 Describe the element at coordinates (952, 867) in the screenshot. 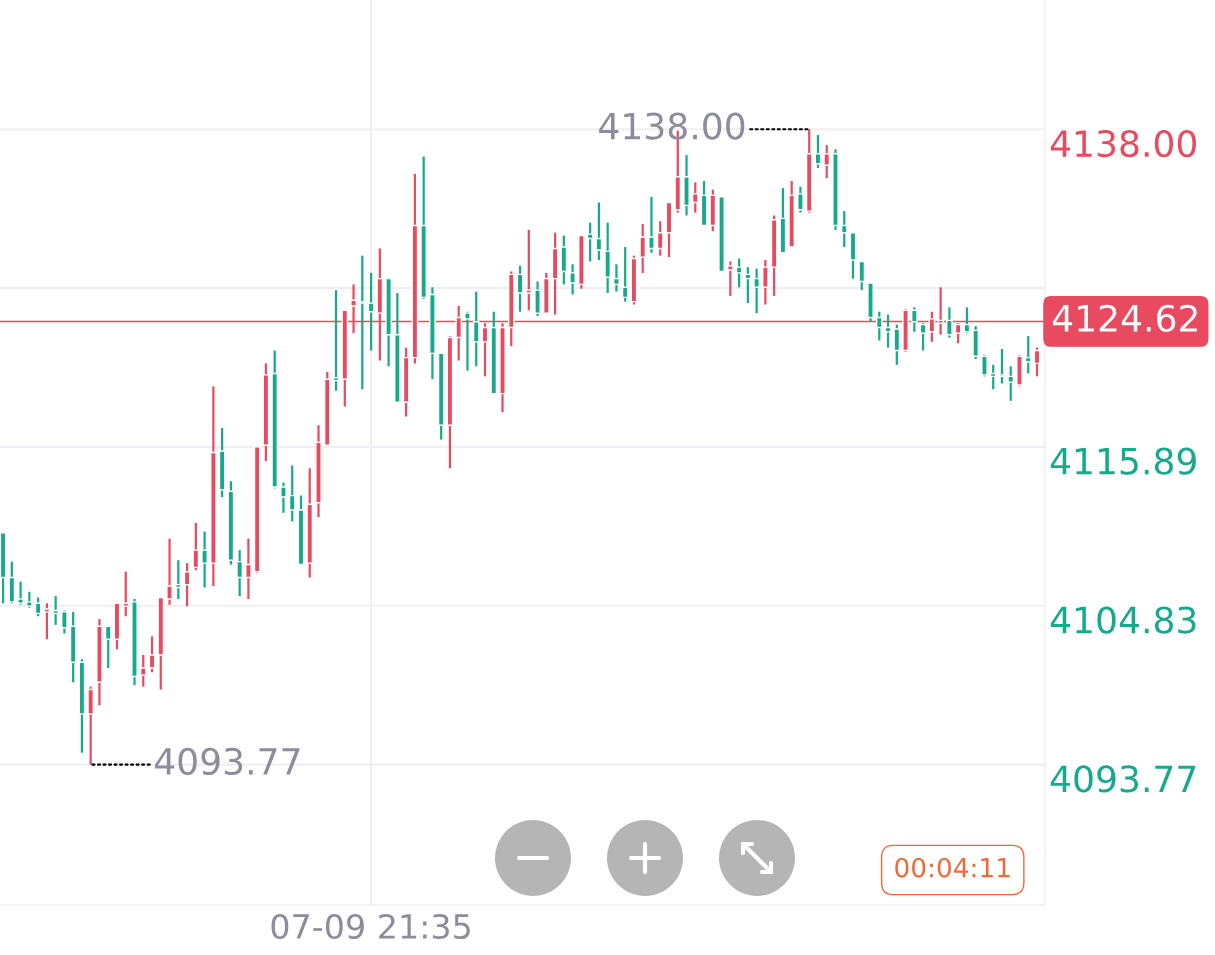

I see `annotation: 00:04:11` at that location.